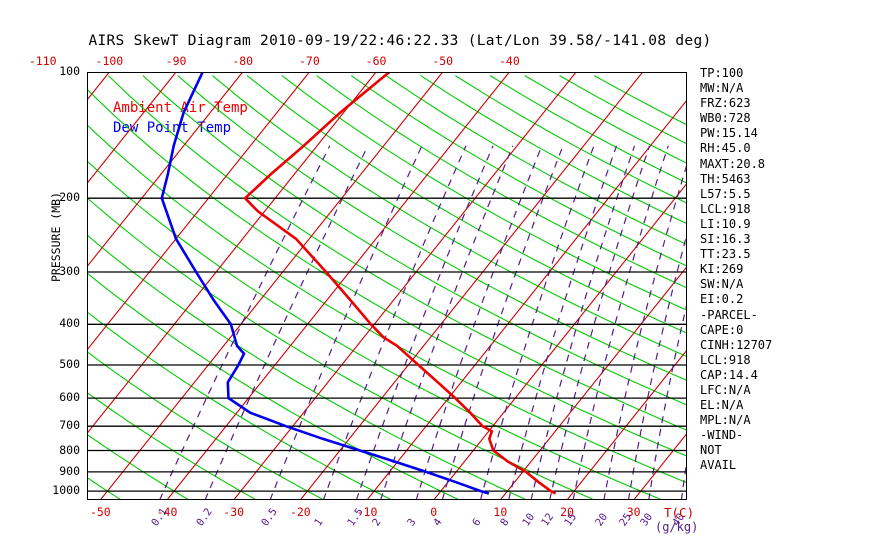 This screenshot has width=870, height=560. Describe the element at coordinates (109, 61) in the screenshot. I see `top-temperature-tick-label: -100` at that location.